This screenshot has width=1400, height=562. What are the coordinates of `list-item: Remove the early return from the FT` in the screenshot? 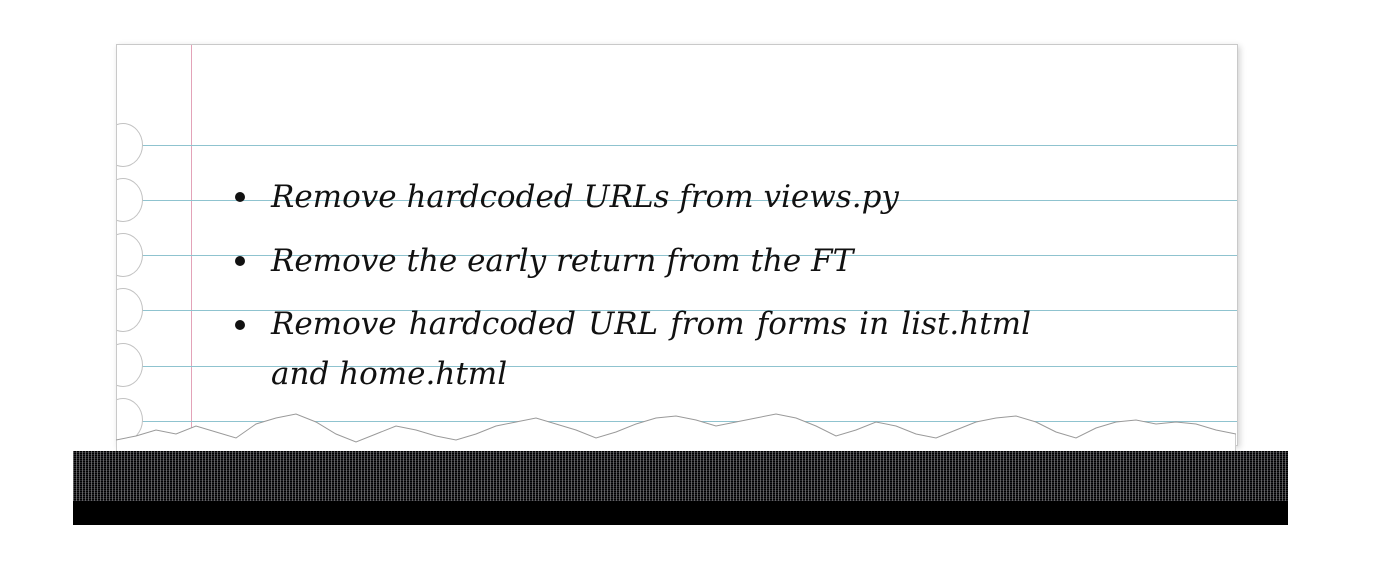 It's located at (633, 261).